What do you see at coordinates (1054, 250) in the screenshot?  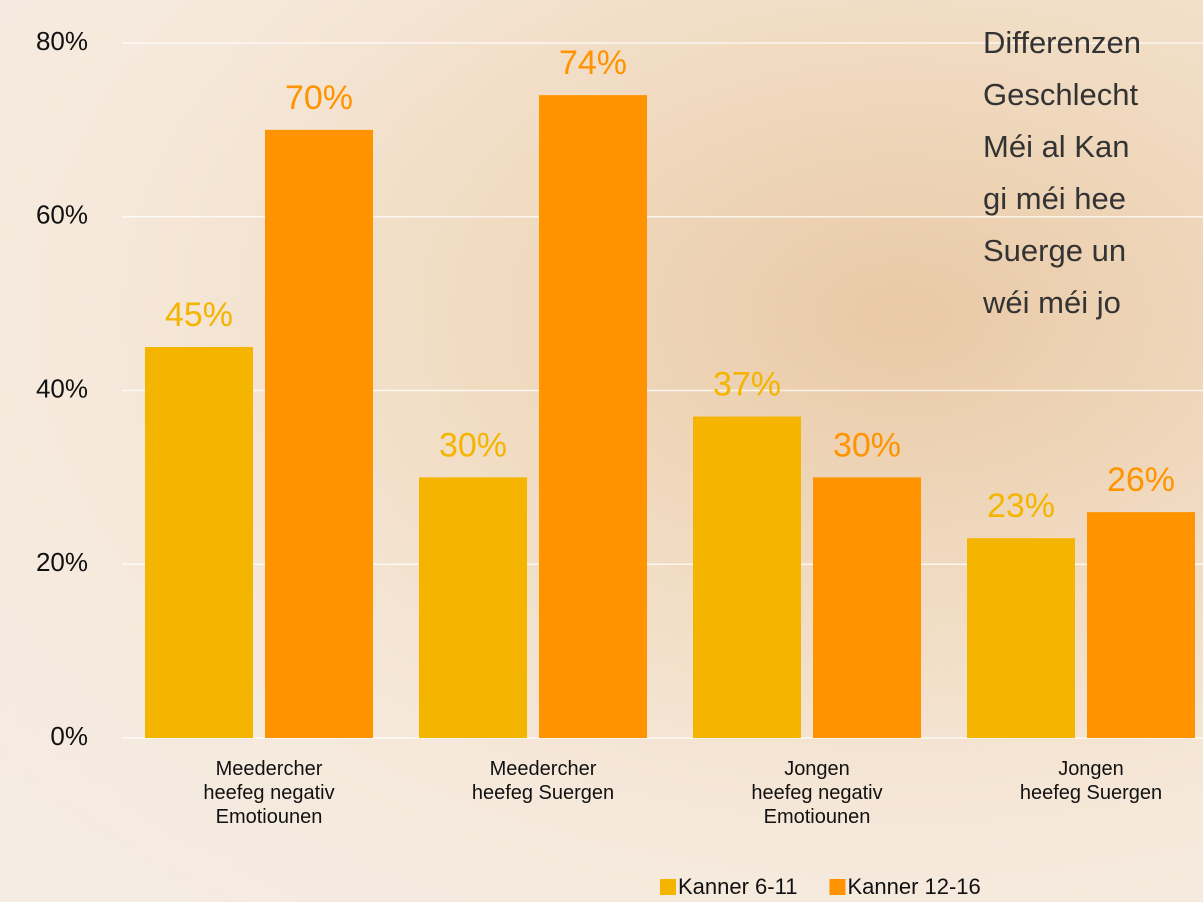 I see `annotation: Suerge un` at bounding box center [1054, 250].